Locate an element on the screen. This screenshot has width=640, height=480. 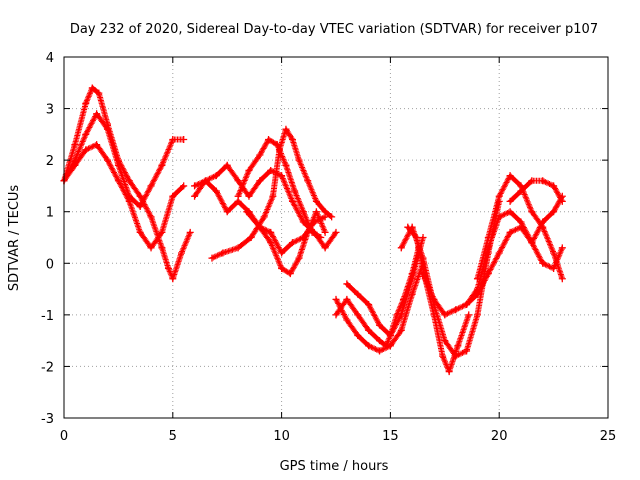
x-tick-label: 5 is located at coordinates (173, 436).